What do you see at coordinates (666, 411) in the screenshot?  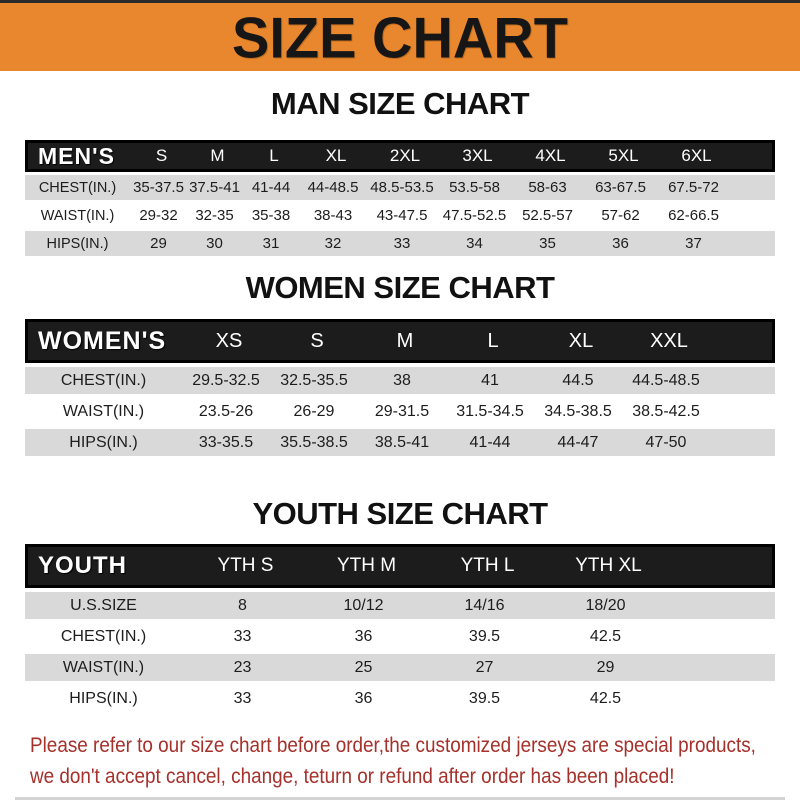 I see `size-cell: 38.5-42.5` at bounding box center [666, 411].